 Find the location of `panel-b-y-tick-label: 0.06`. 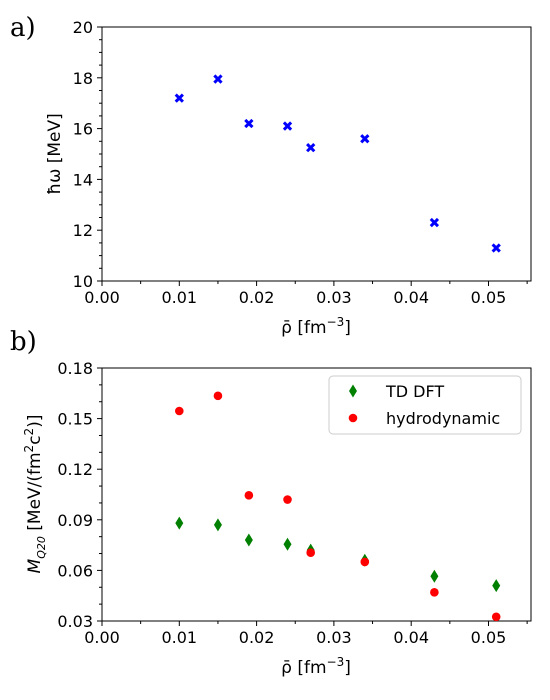

panel-b-y-tick-label: 0.06 is located at coordinates (75, 570).